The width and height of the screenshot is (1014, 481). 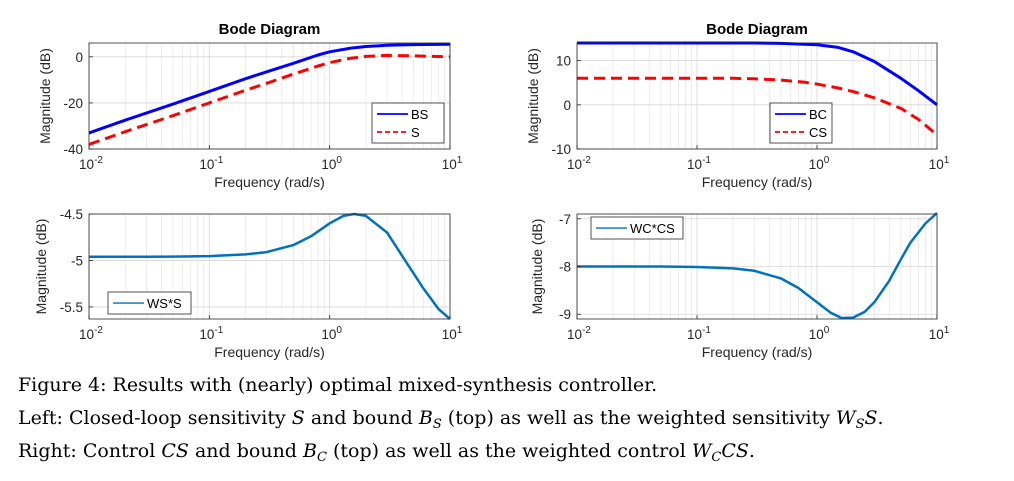 What do you see at coordinates (77, 260) in the screenshot?
I see `y-tick-label: -5` at bounding box center [77, 260].